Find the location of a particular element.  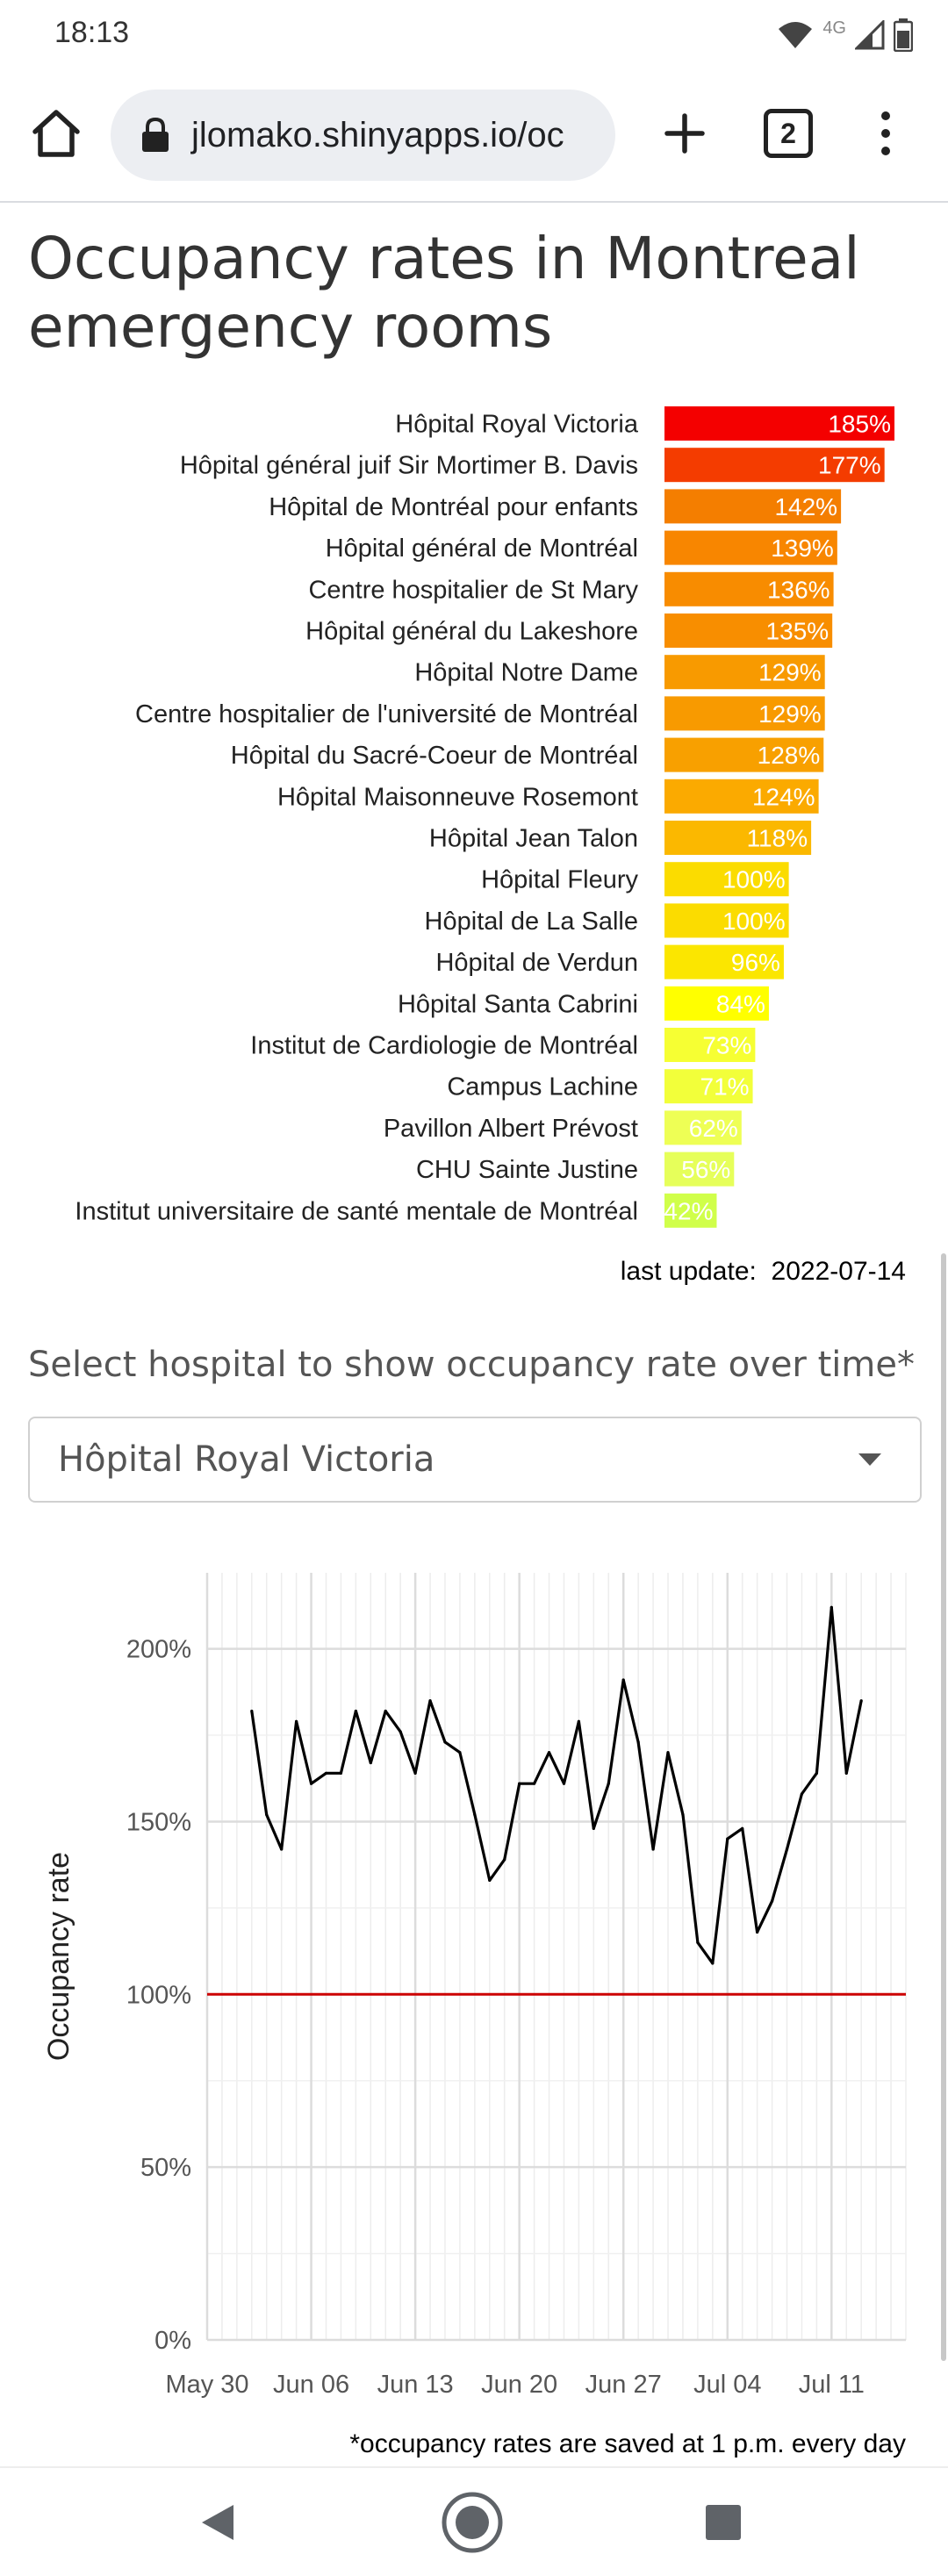

address-bar: jlomako.shinyapps.io/oc is located at coordinates (363, 135).